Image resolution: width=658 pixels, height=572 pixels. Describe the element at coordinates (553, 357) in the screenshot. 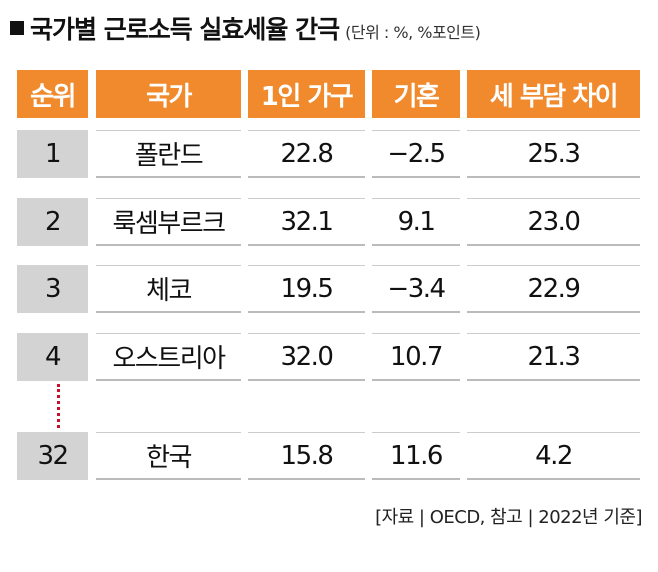

I see `table-cell: 21.3` at that location.